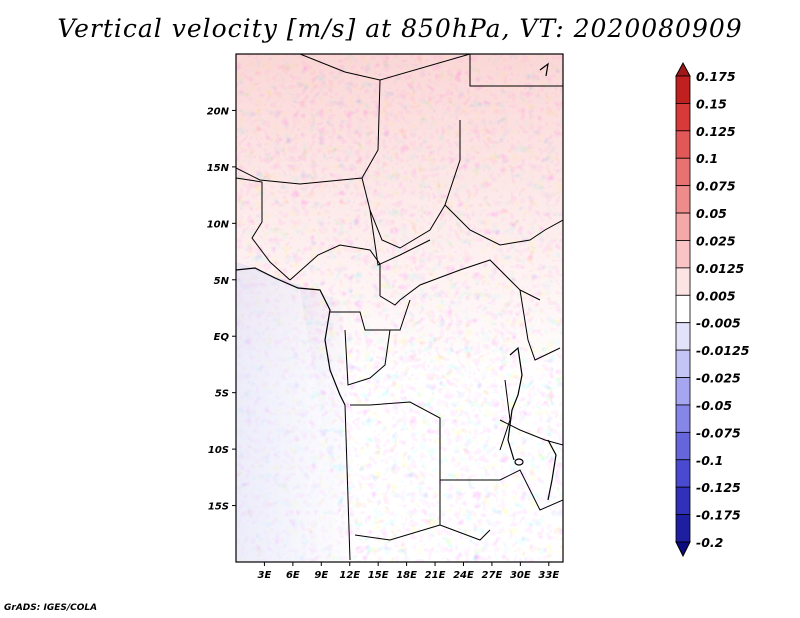 Image resolution: width=800 pixels, height=618 pixels. I want to click on lon-tick-label: 3E, so click(265, 575).